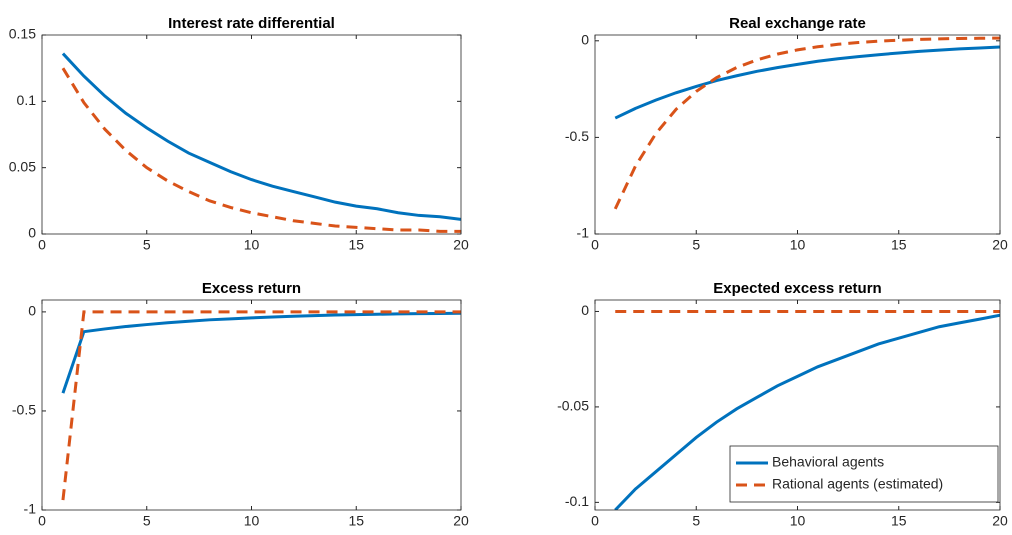  What do you see at coordinates (857, 484) in the screenshot?
I see `legend-label: Rational agents (estimated)` at bounding box center [857, 484].